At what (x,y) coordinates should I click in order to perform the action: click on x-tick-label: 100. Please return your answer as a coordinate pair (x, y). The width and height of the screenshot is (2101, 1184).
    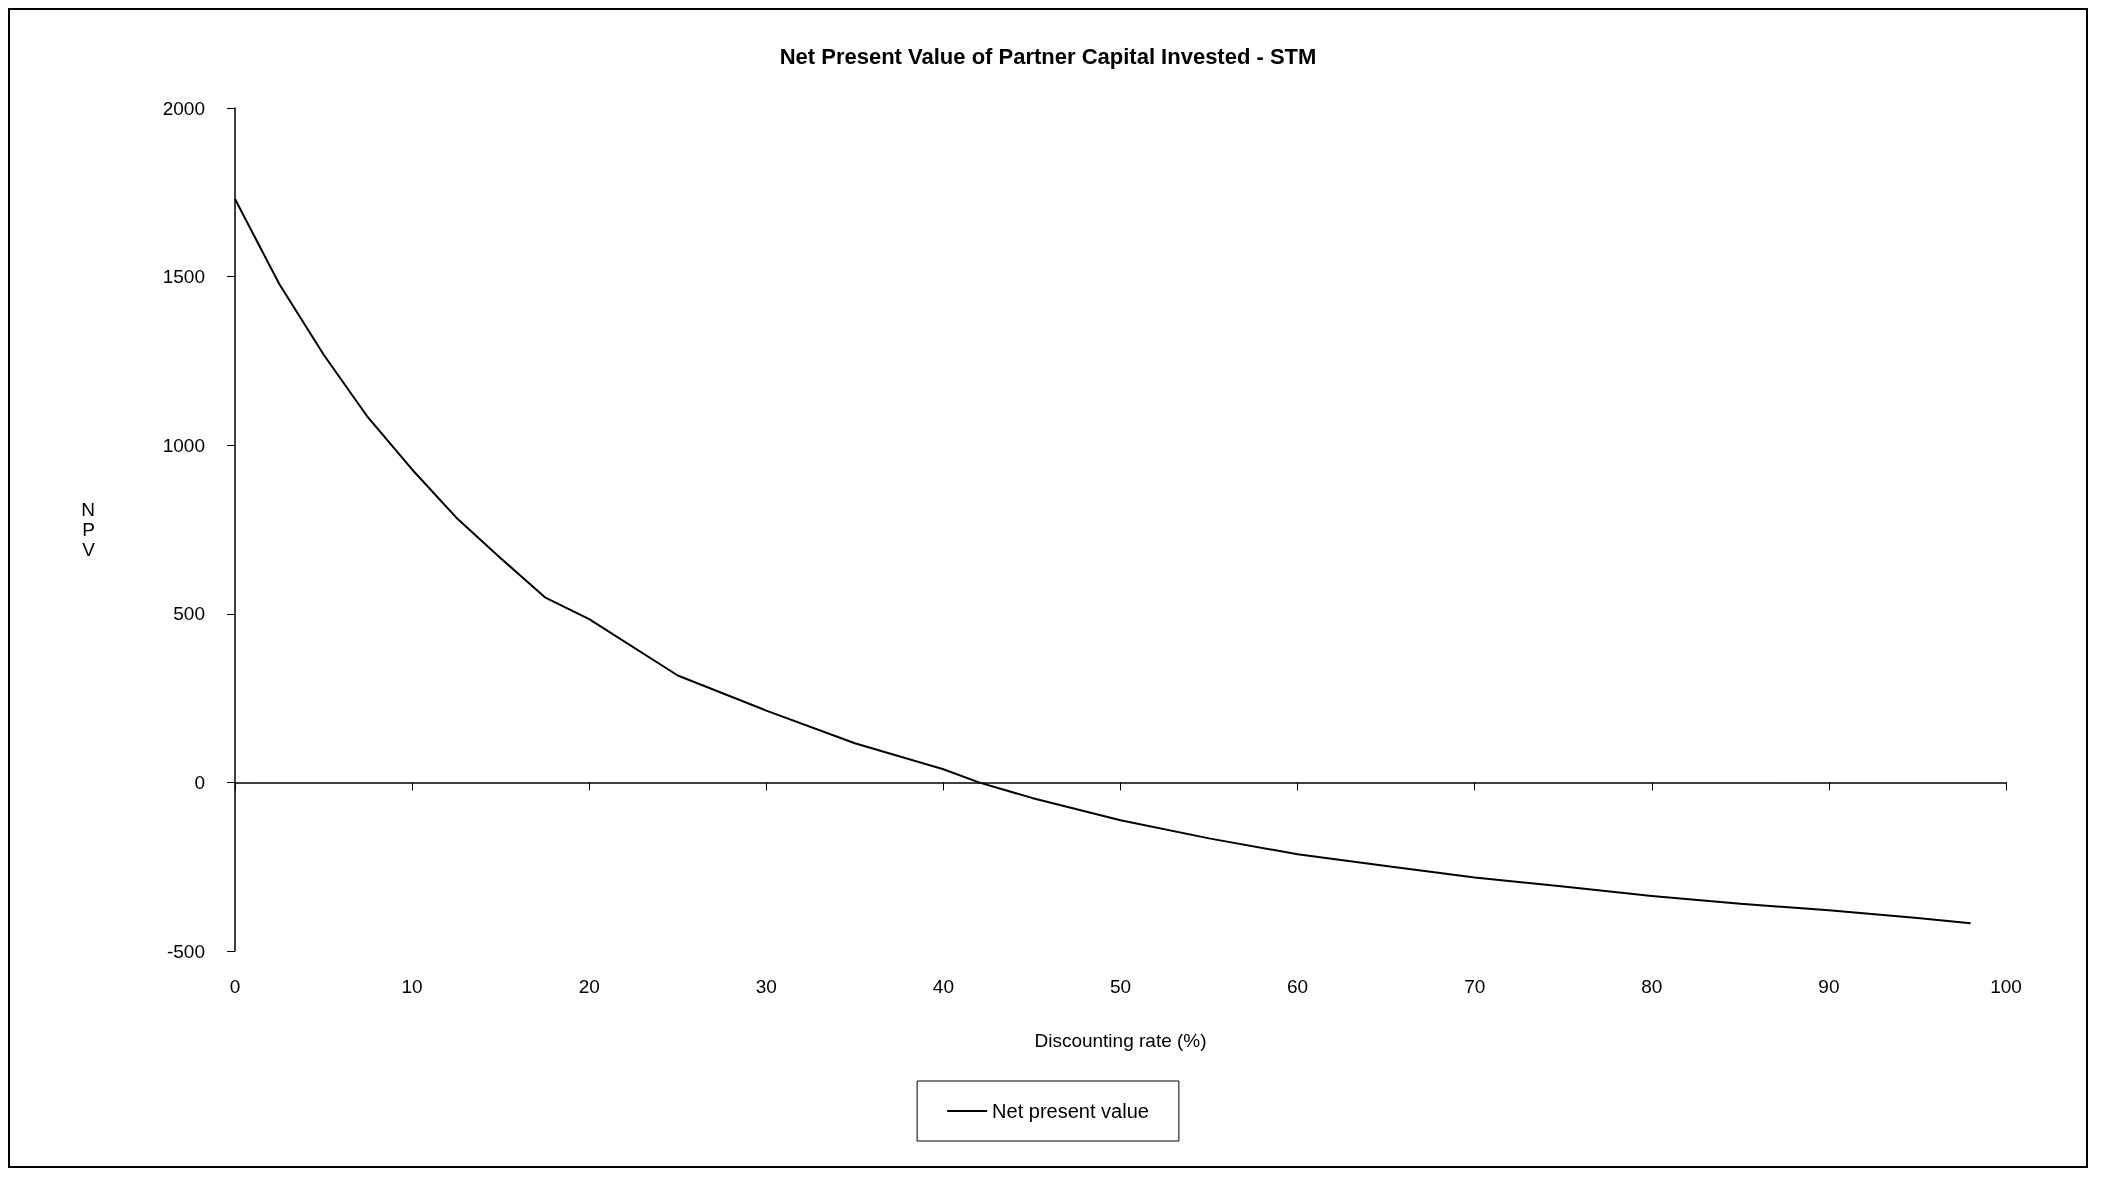
    Looking at the image, I should click on (2006, 986).